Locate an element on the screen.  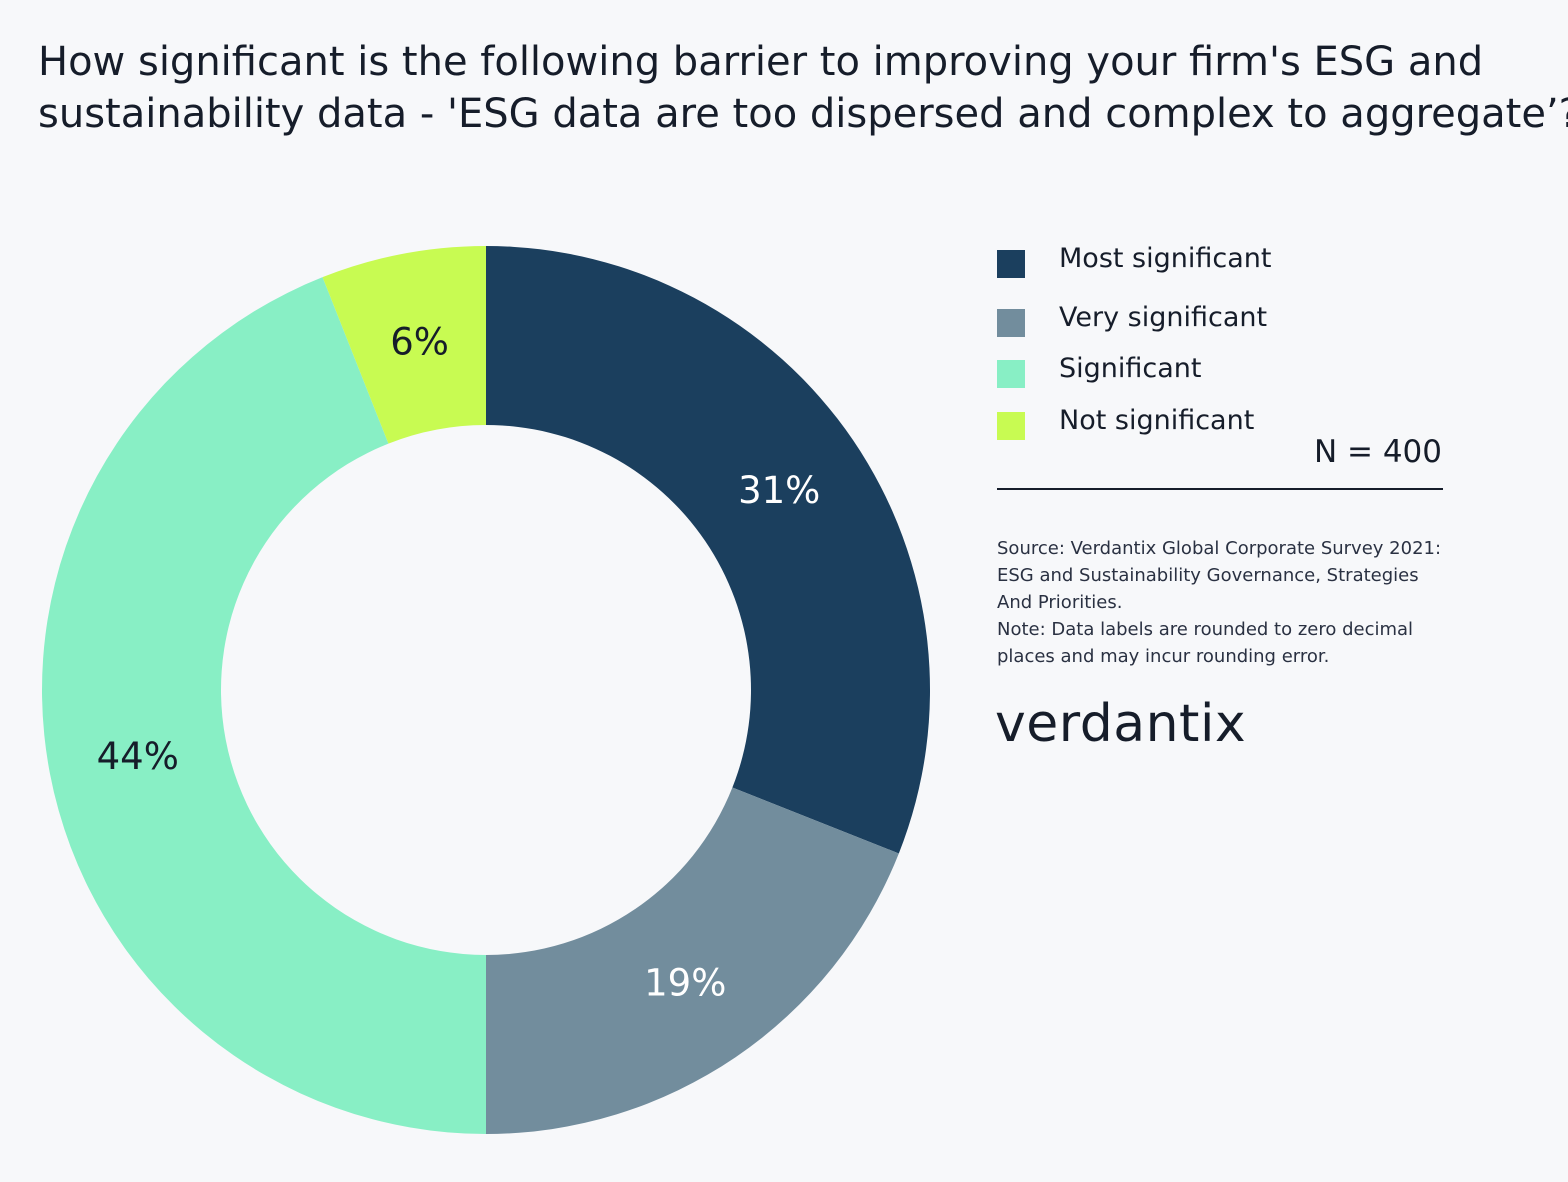
legend-label: Not significant is located at coordinates (1157, 420).